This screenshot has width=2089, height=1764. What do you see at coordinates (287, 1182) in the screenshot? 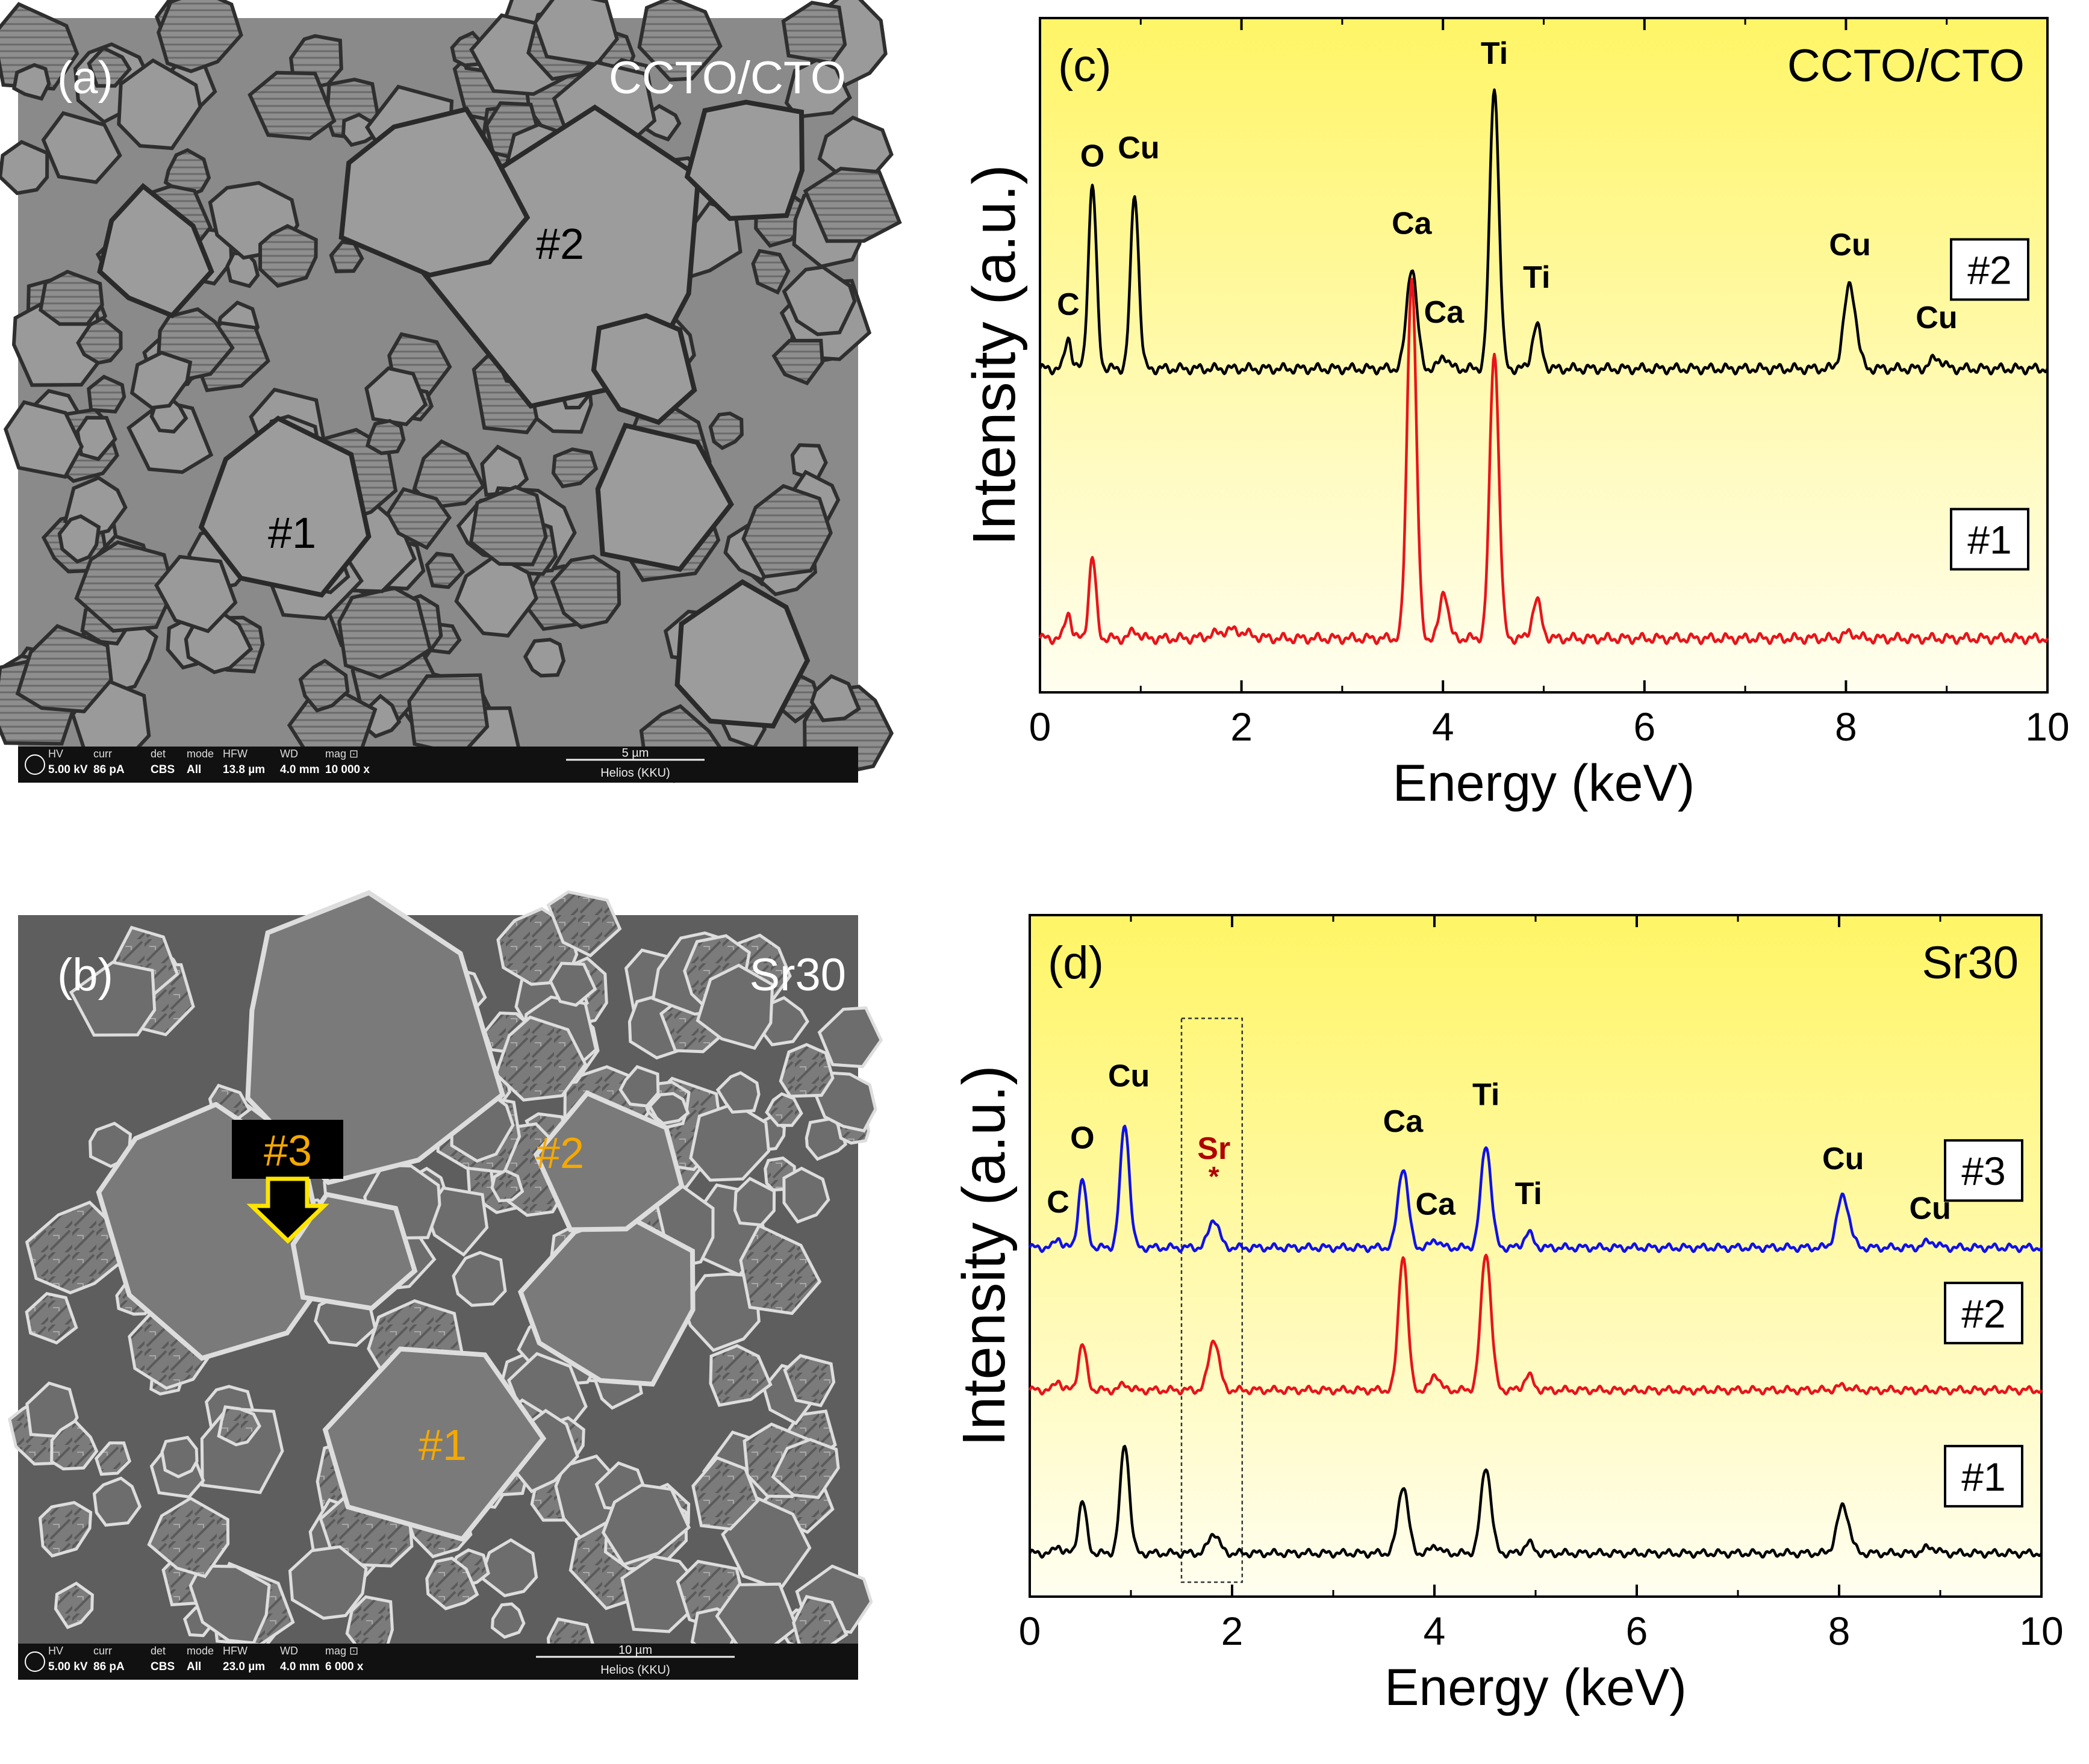
I see `sem-b-marker-3: #3` at bounding box center [287, 1182].